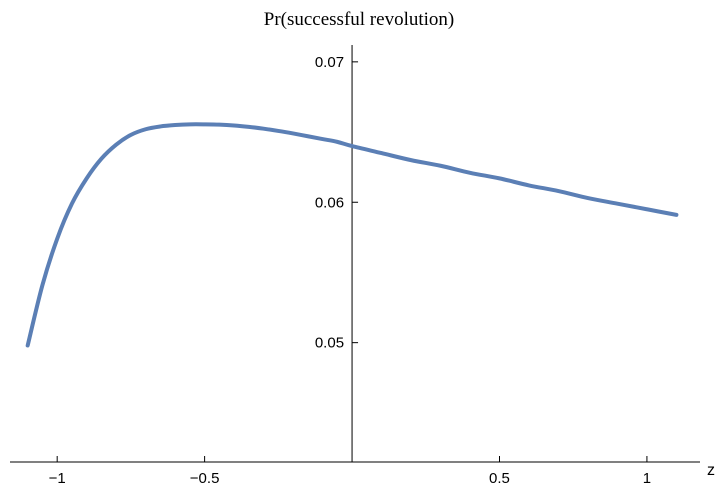  What do you see at coordinates (329, 343) in the screenshot?
I see `y-tick-label: 0.05` at bounding box center [329, 343].